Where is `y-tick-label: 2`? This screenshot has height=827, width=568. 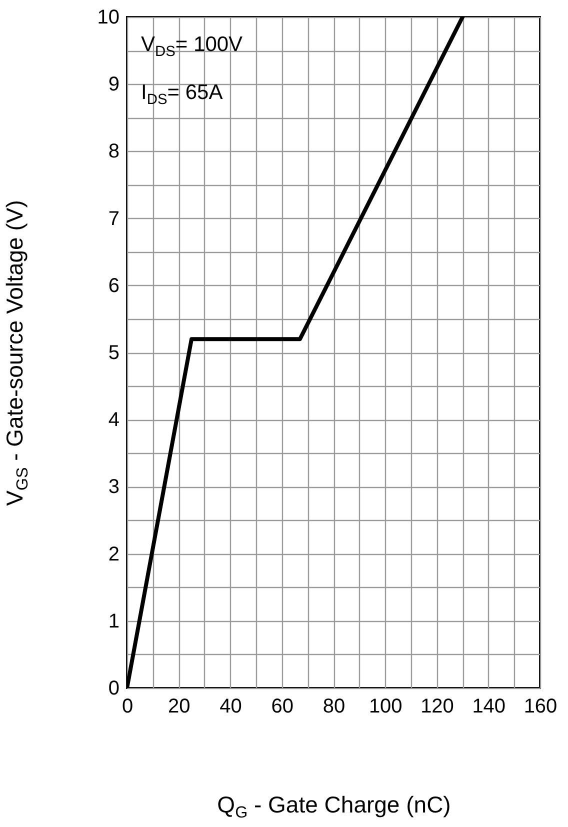 y-tick-label: 2 is located at coordinates (114, 554).